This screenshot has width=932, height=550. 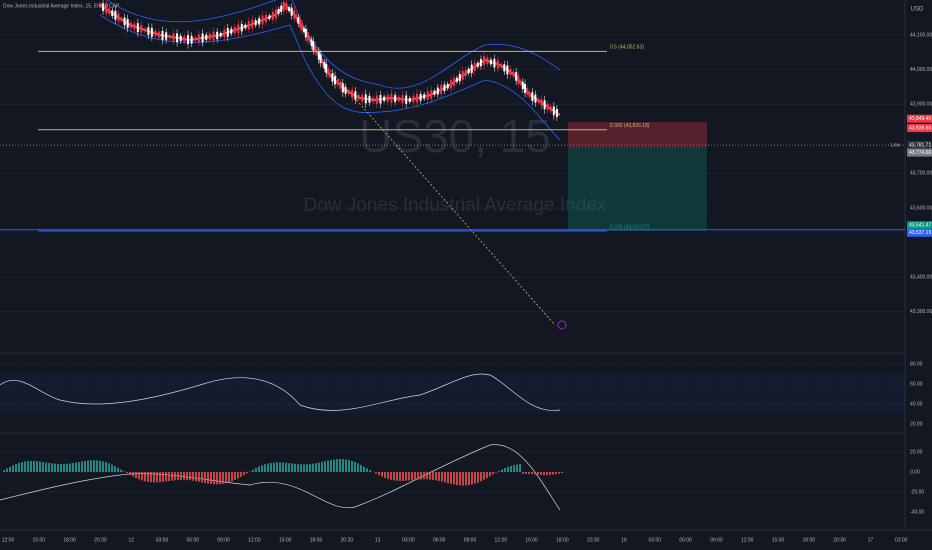 What do you see at coordinates (839, 540) in the screenshot?
I see `time-tick-label: 20:30` at bounding box center [839, 540].